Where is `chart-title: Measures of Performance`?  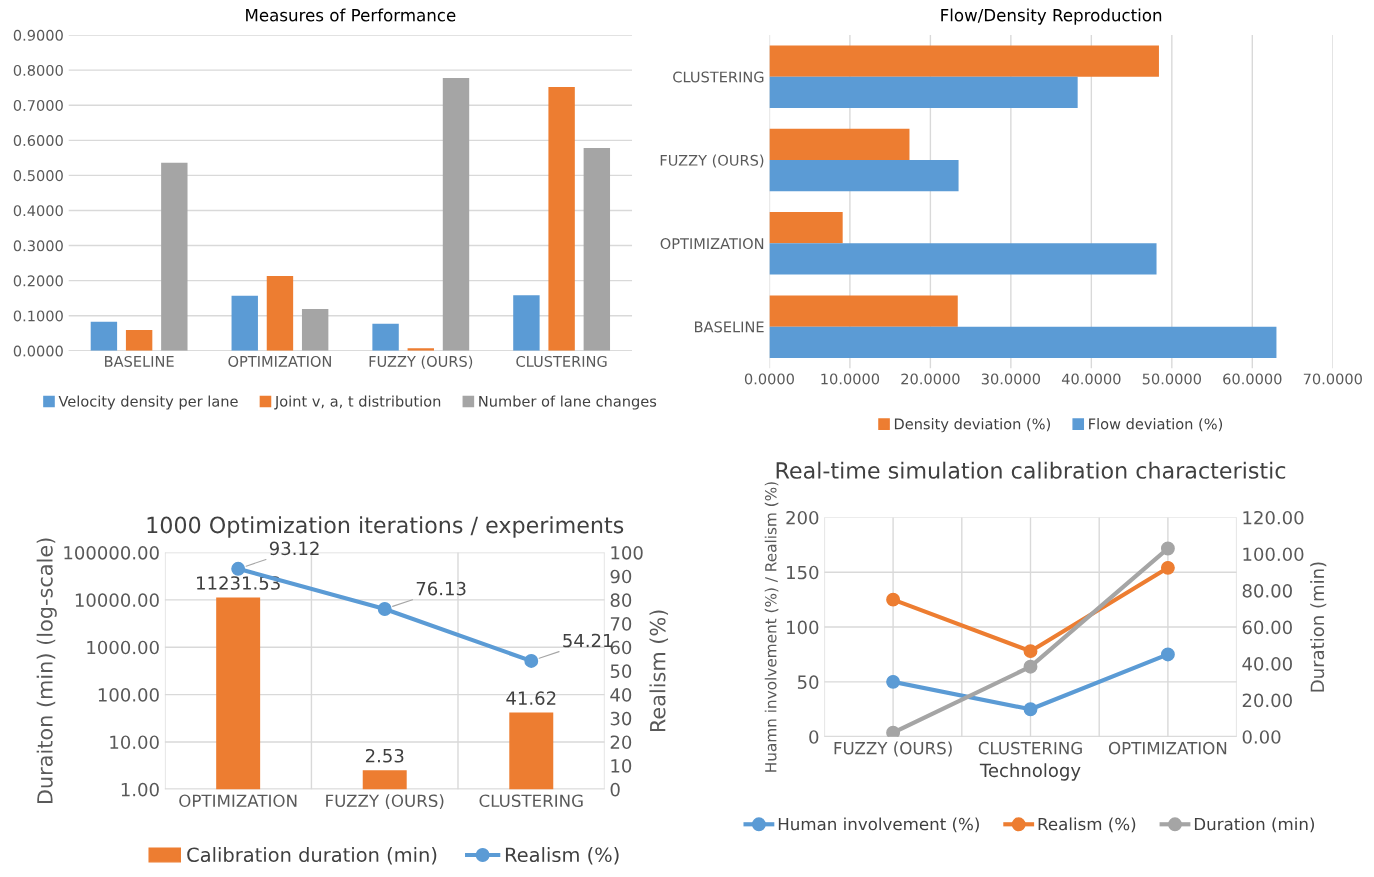
chart-title: Measures of Performance is located at coordinates (351, 15).